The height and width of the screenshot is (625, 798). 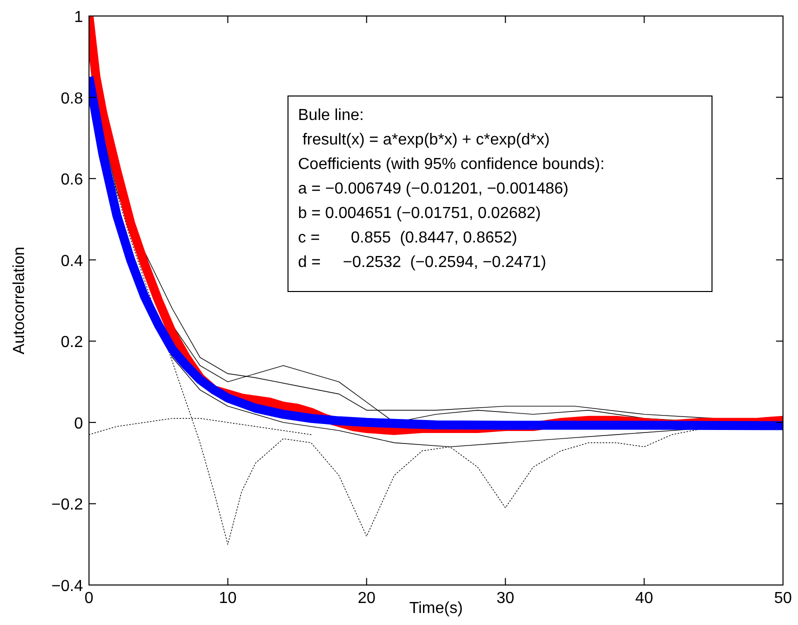 I want to click on y-axis-title: Autocorrelation, so click(x=19, y=300).